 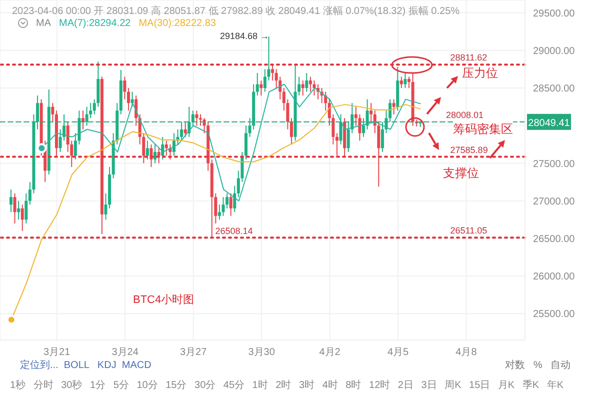 What do you see at coordinates (163, 300) in the screenshot?
I see `text: BTC4小时图` at bounding box center [163, 300].